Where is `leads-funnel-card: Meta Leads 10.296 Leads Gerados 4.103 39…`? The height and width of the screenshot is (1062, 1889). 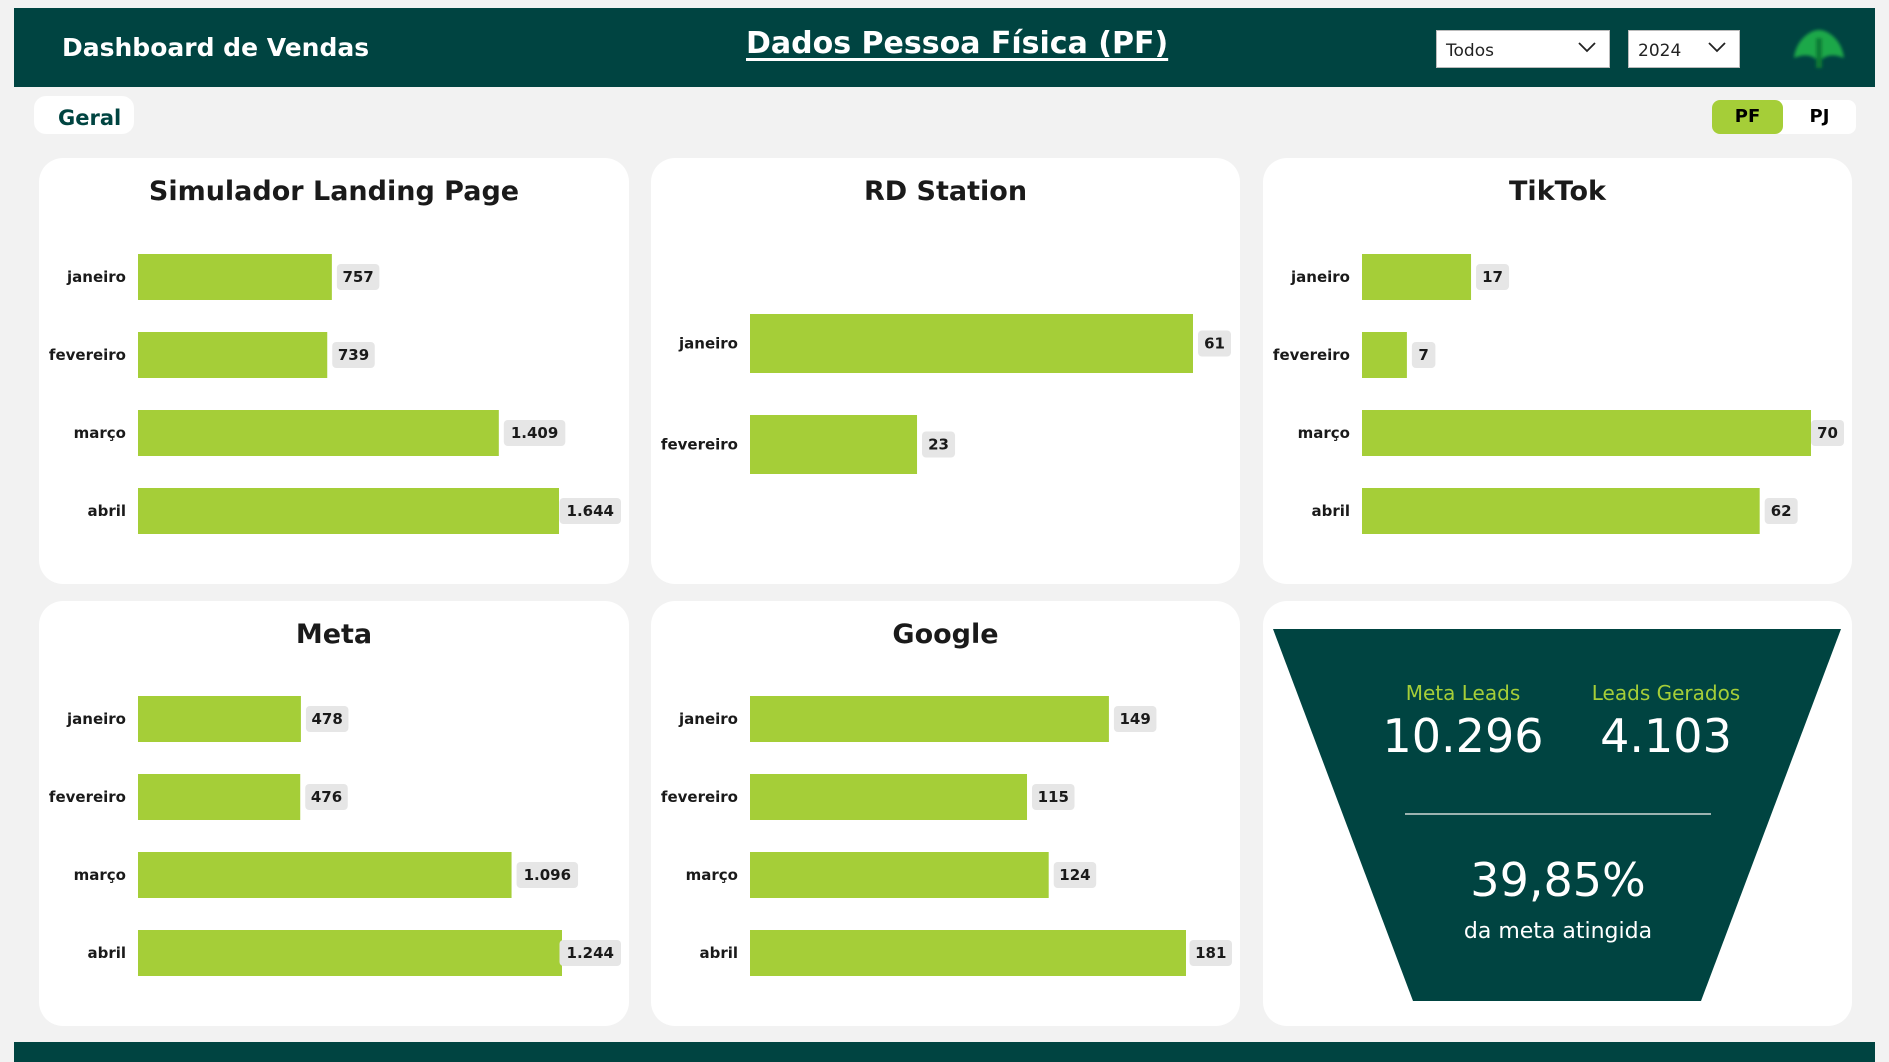 leads-funnel-card: Meta Leads 10.296 Leads Gerados 4.103 39… is located at coordinates (1557, 813).